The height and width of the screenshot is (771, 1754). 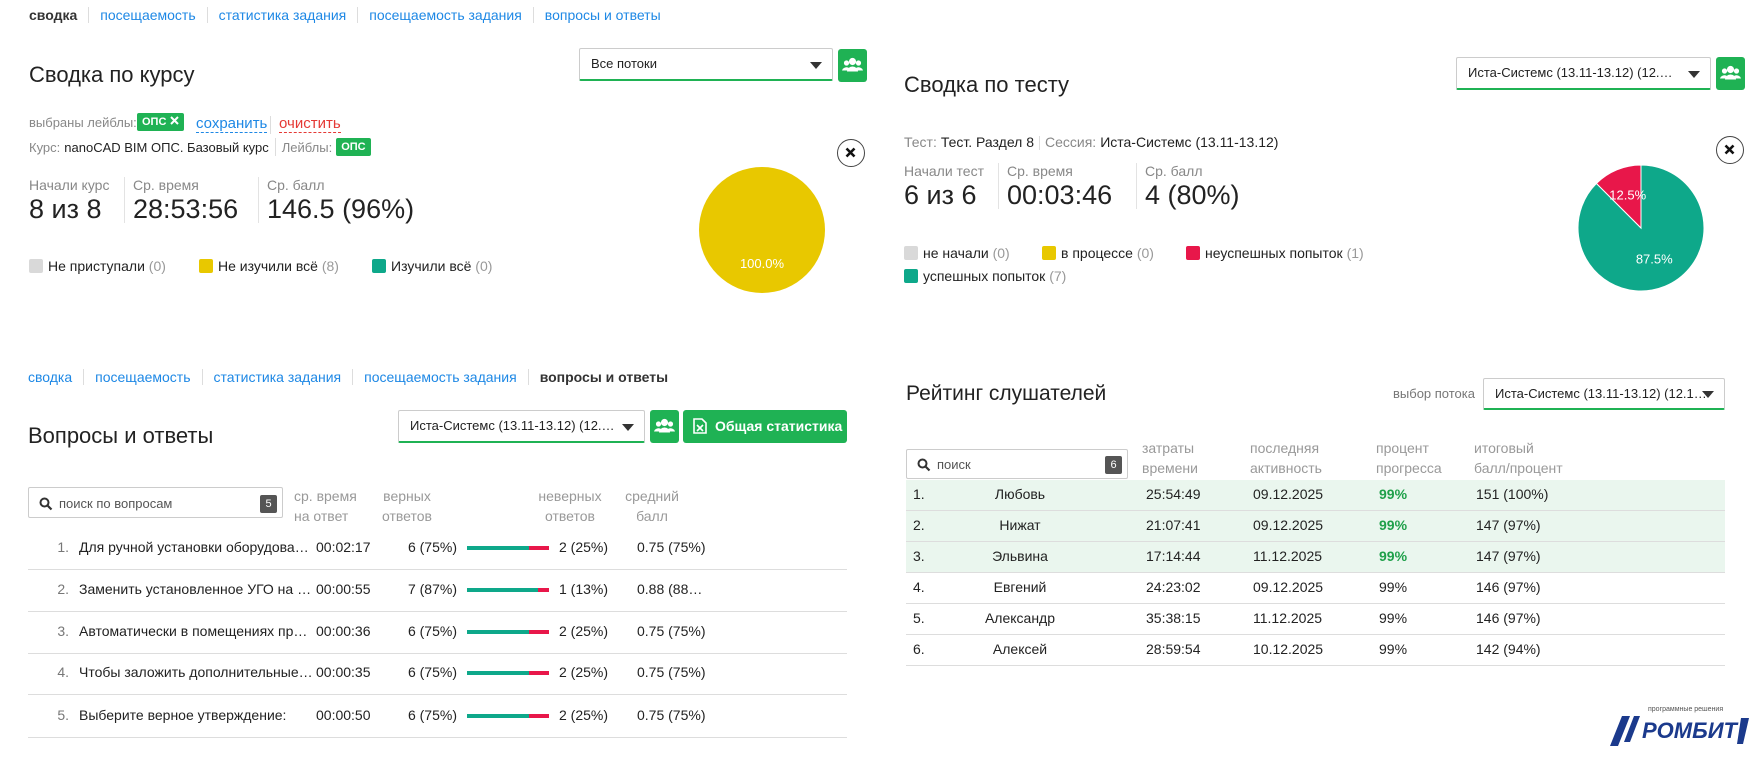 I want to click on legend-count: (8), so click(x=330, y=266).